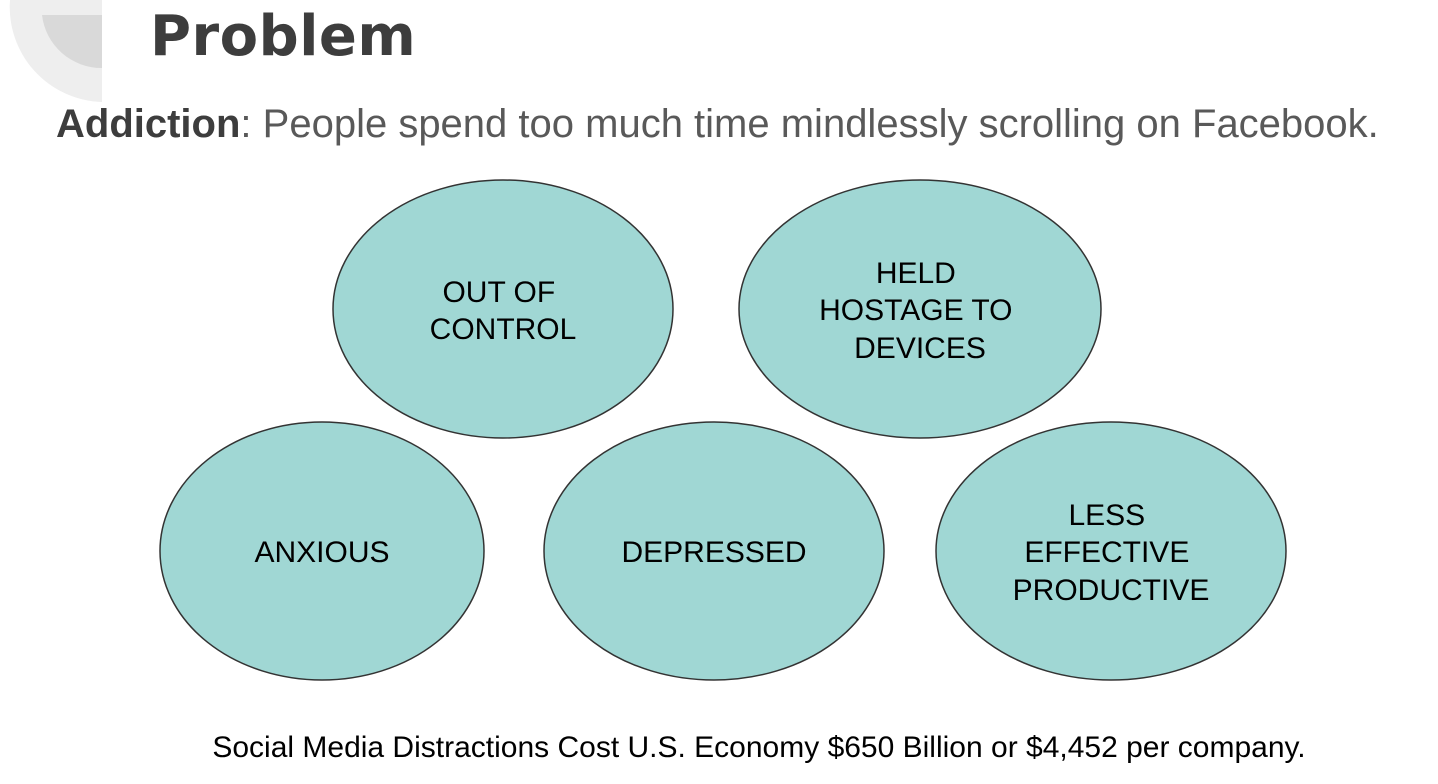 Image resolution: width=1438 pixels, height=784 pixels. I want to click on node-out-of-control-line-1: OUT OF, so click(498, 292).